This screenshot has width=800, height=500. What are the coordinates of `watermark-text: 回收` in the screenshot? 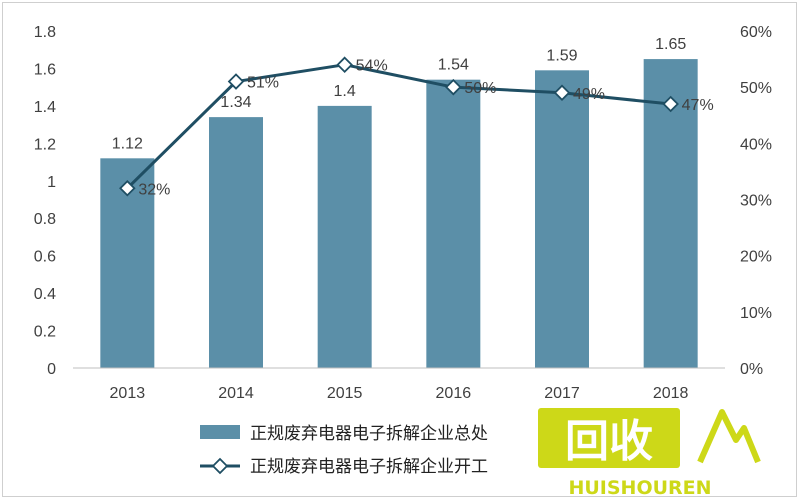 It's located at (609, 441).